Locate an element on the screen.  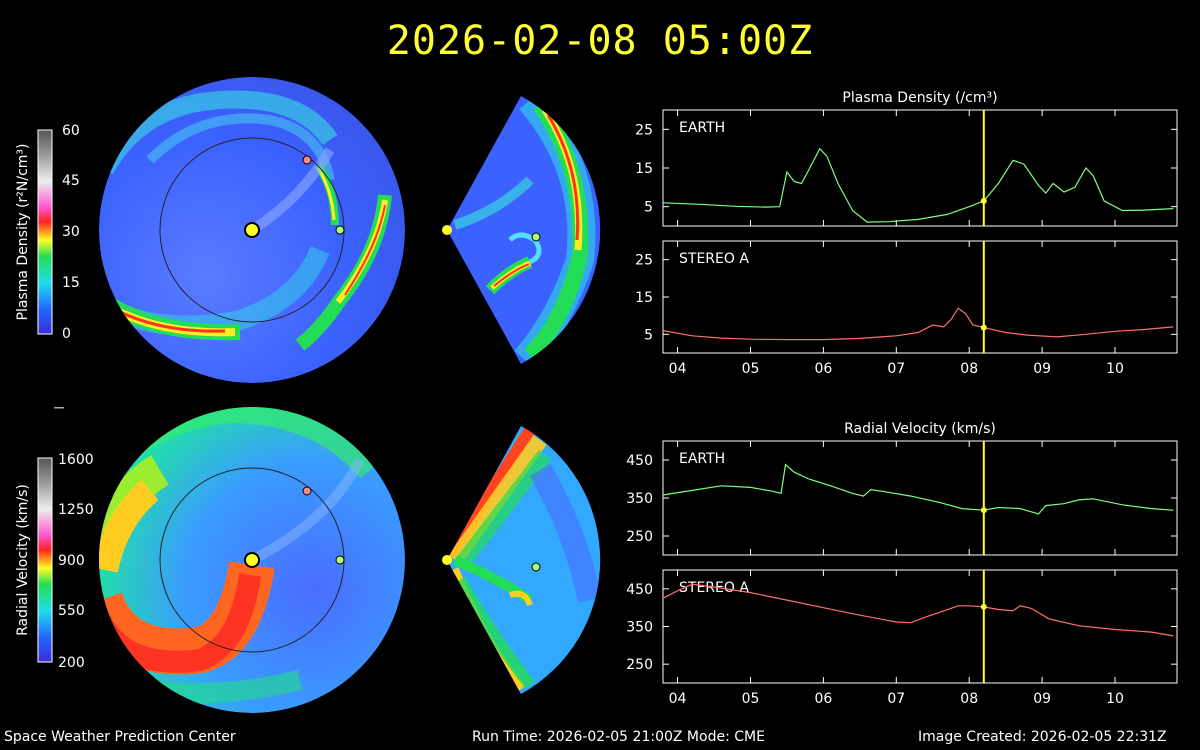
plot-title: Radial Velocity (km/s) is located at coordinates (920, 429).